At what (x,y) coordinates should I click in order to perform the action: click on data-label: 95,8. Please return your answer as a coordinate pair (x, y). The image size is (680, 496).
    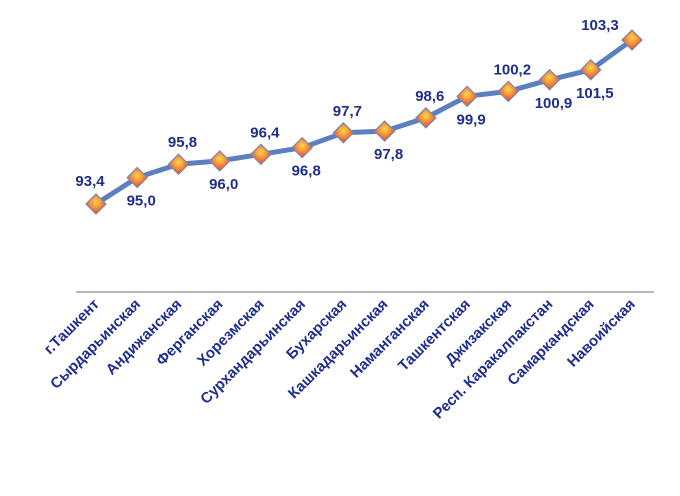
    Looking at the image, I should click on (182, 142).